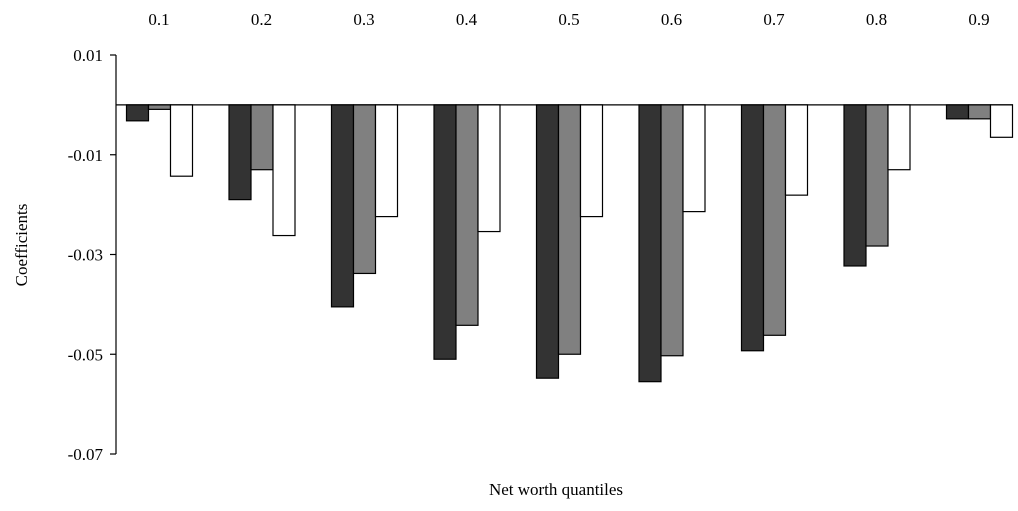 The image size is (1018, 511). What do you see at coordinates (774, 19) in the screenshot?
I see `x-category-label: 0.7` at bounding box center [774, 19].